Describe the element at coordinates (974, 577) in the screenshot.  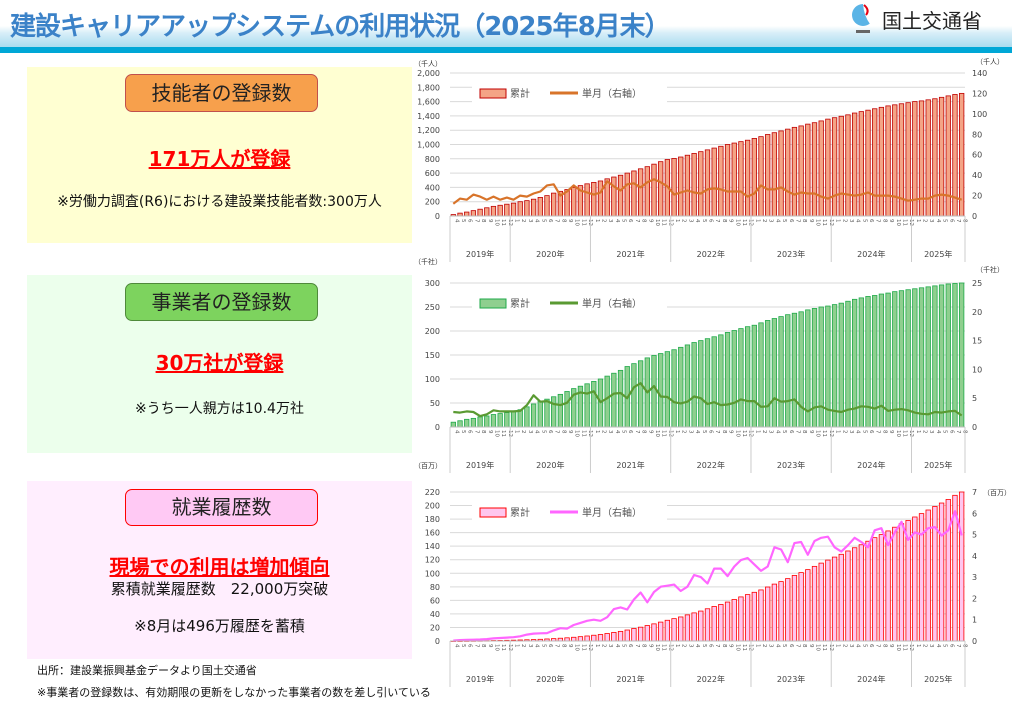
I see `y2-tick-label: 3` at that location.